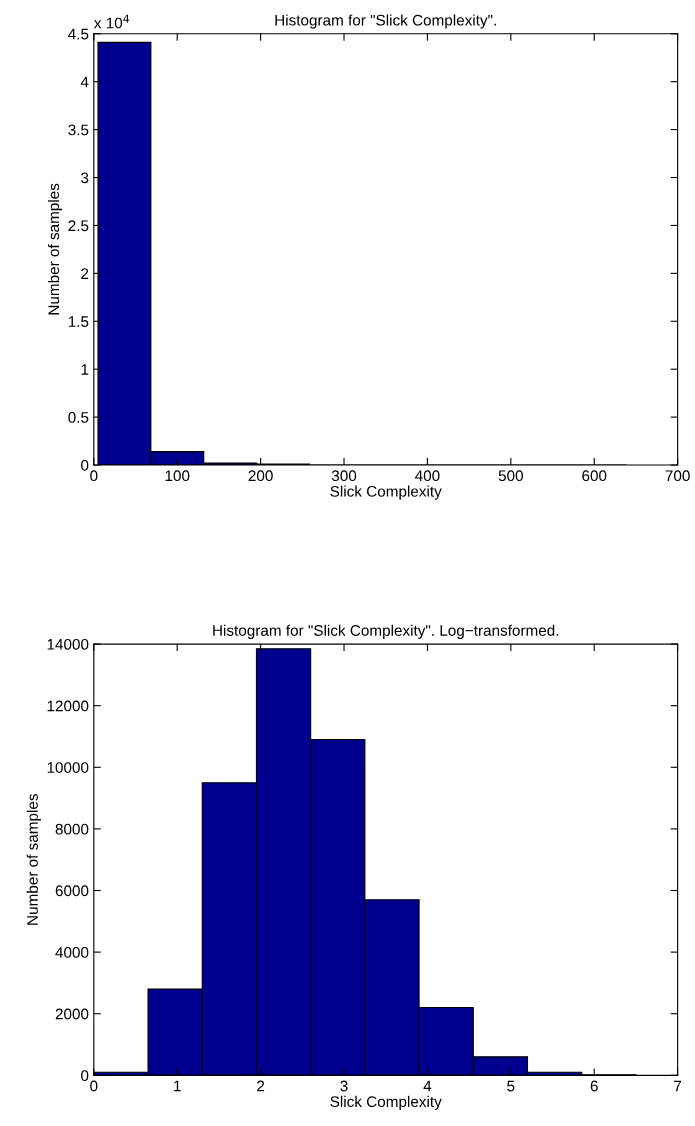 Image resolution: width=695 pixels, height=1126 pixels. Describe the element at coordinates (177, 1086) in the screenshot. I see `x-tick-label: 1` at that location.